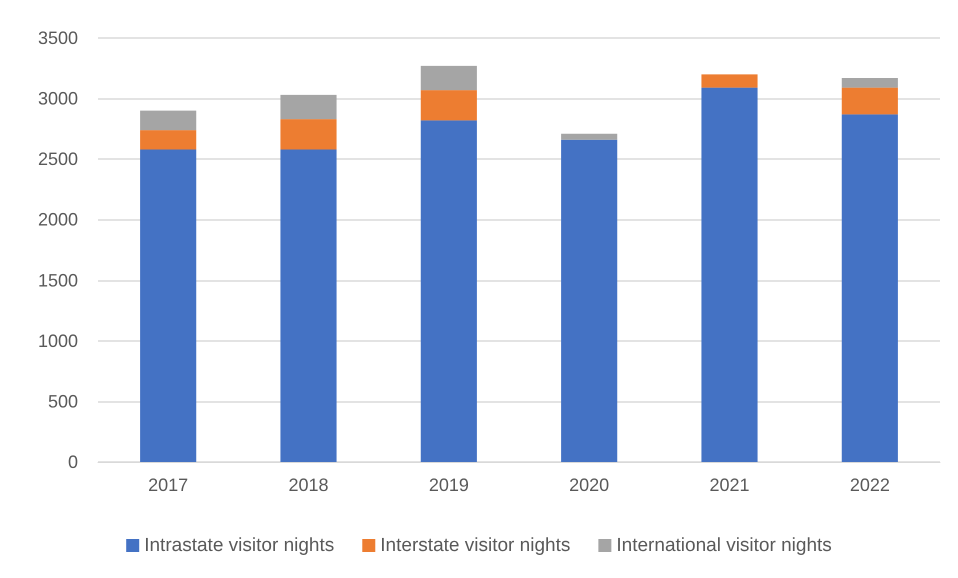 Image resolution: width=958 pixels, height=578 pixels. I want to click on x-tick-label: 2019, so click(448, 485).